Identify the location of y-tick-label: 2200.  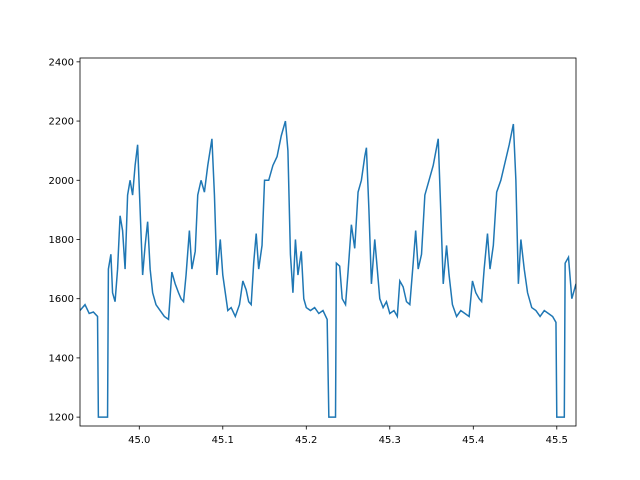
(61, 122).